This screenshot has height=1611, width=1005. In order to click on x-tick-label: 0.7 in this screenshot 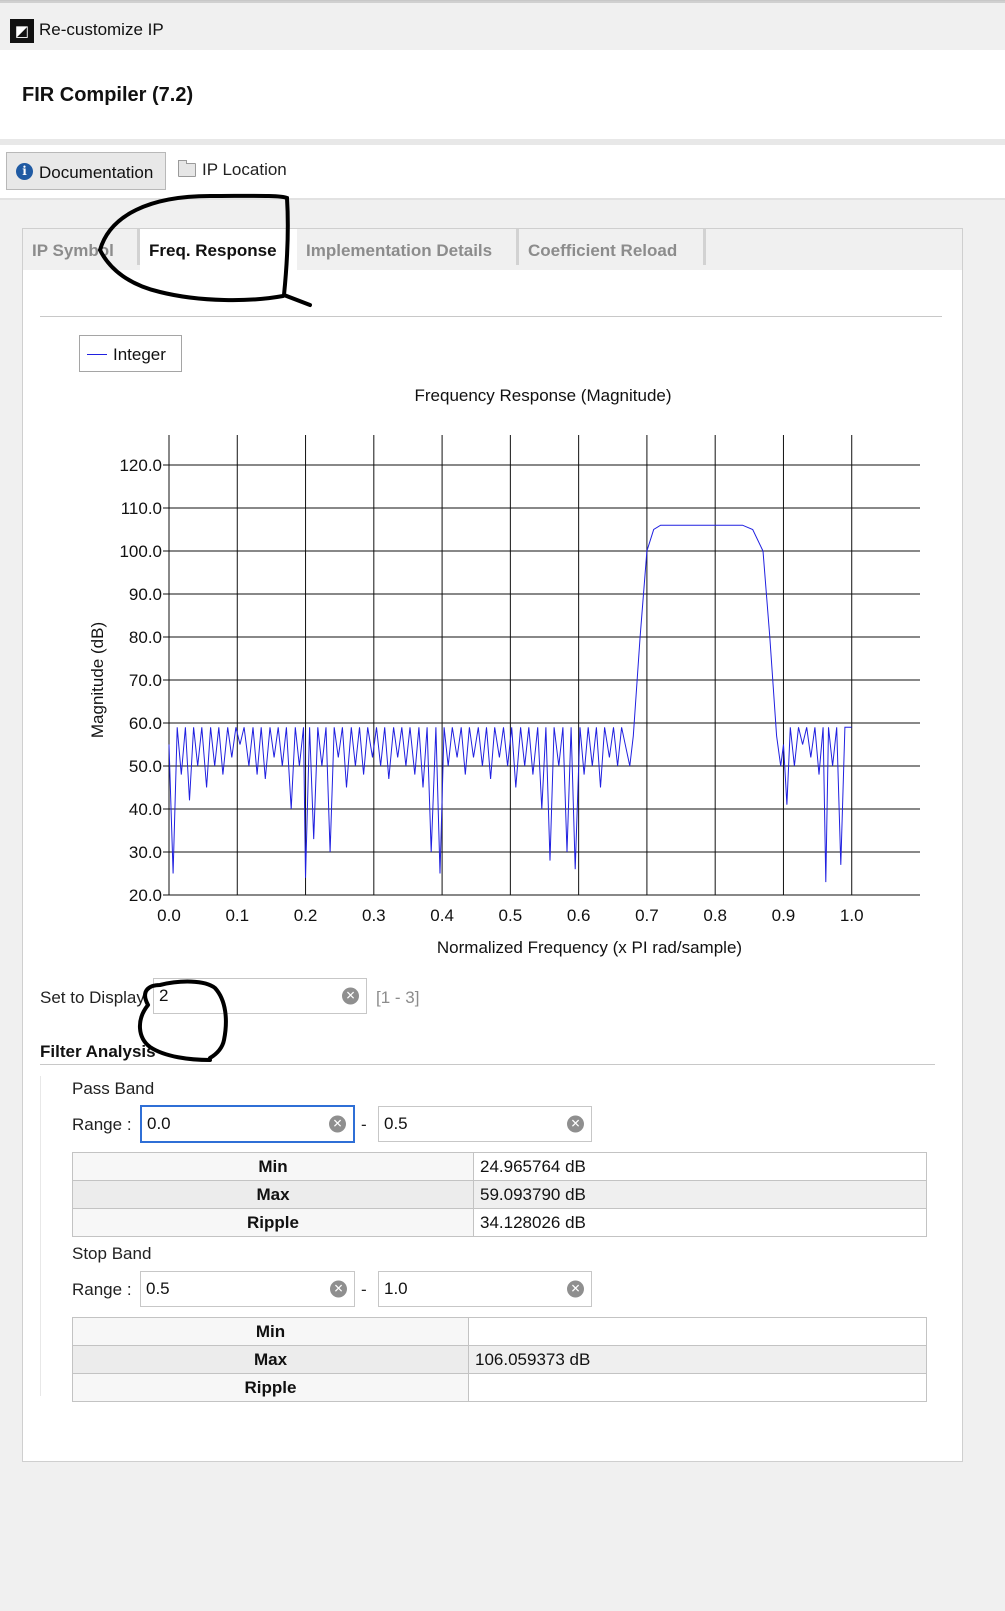, I will do `click(647, 915)`.